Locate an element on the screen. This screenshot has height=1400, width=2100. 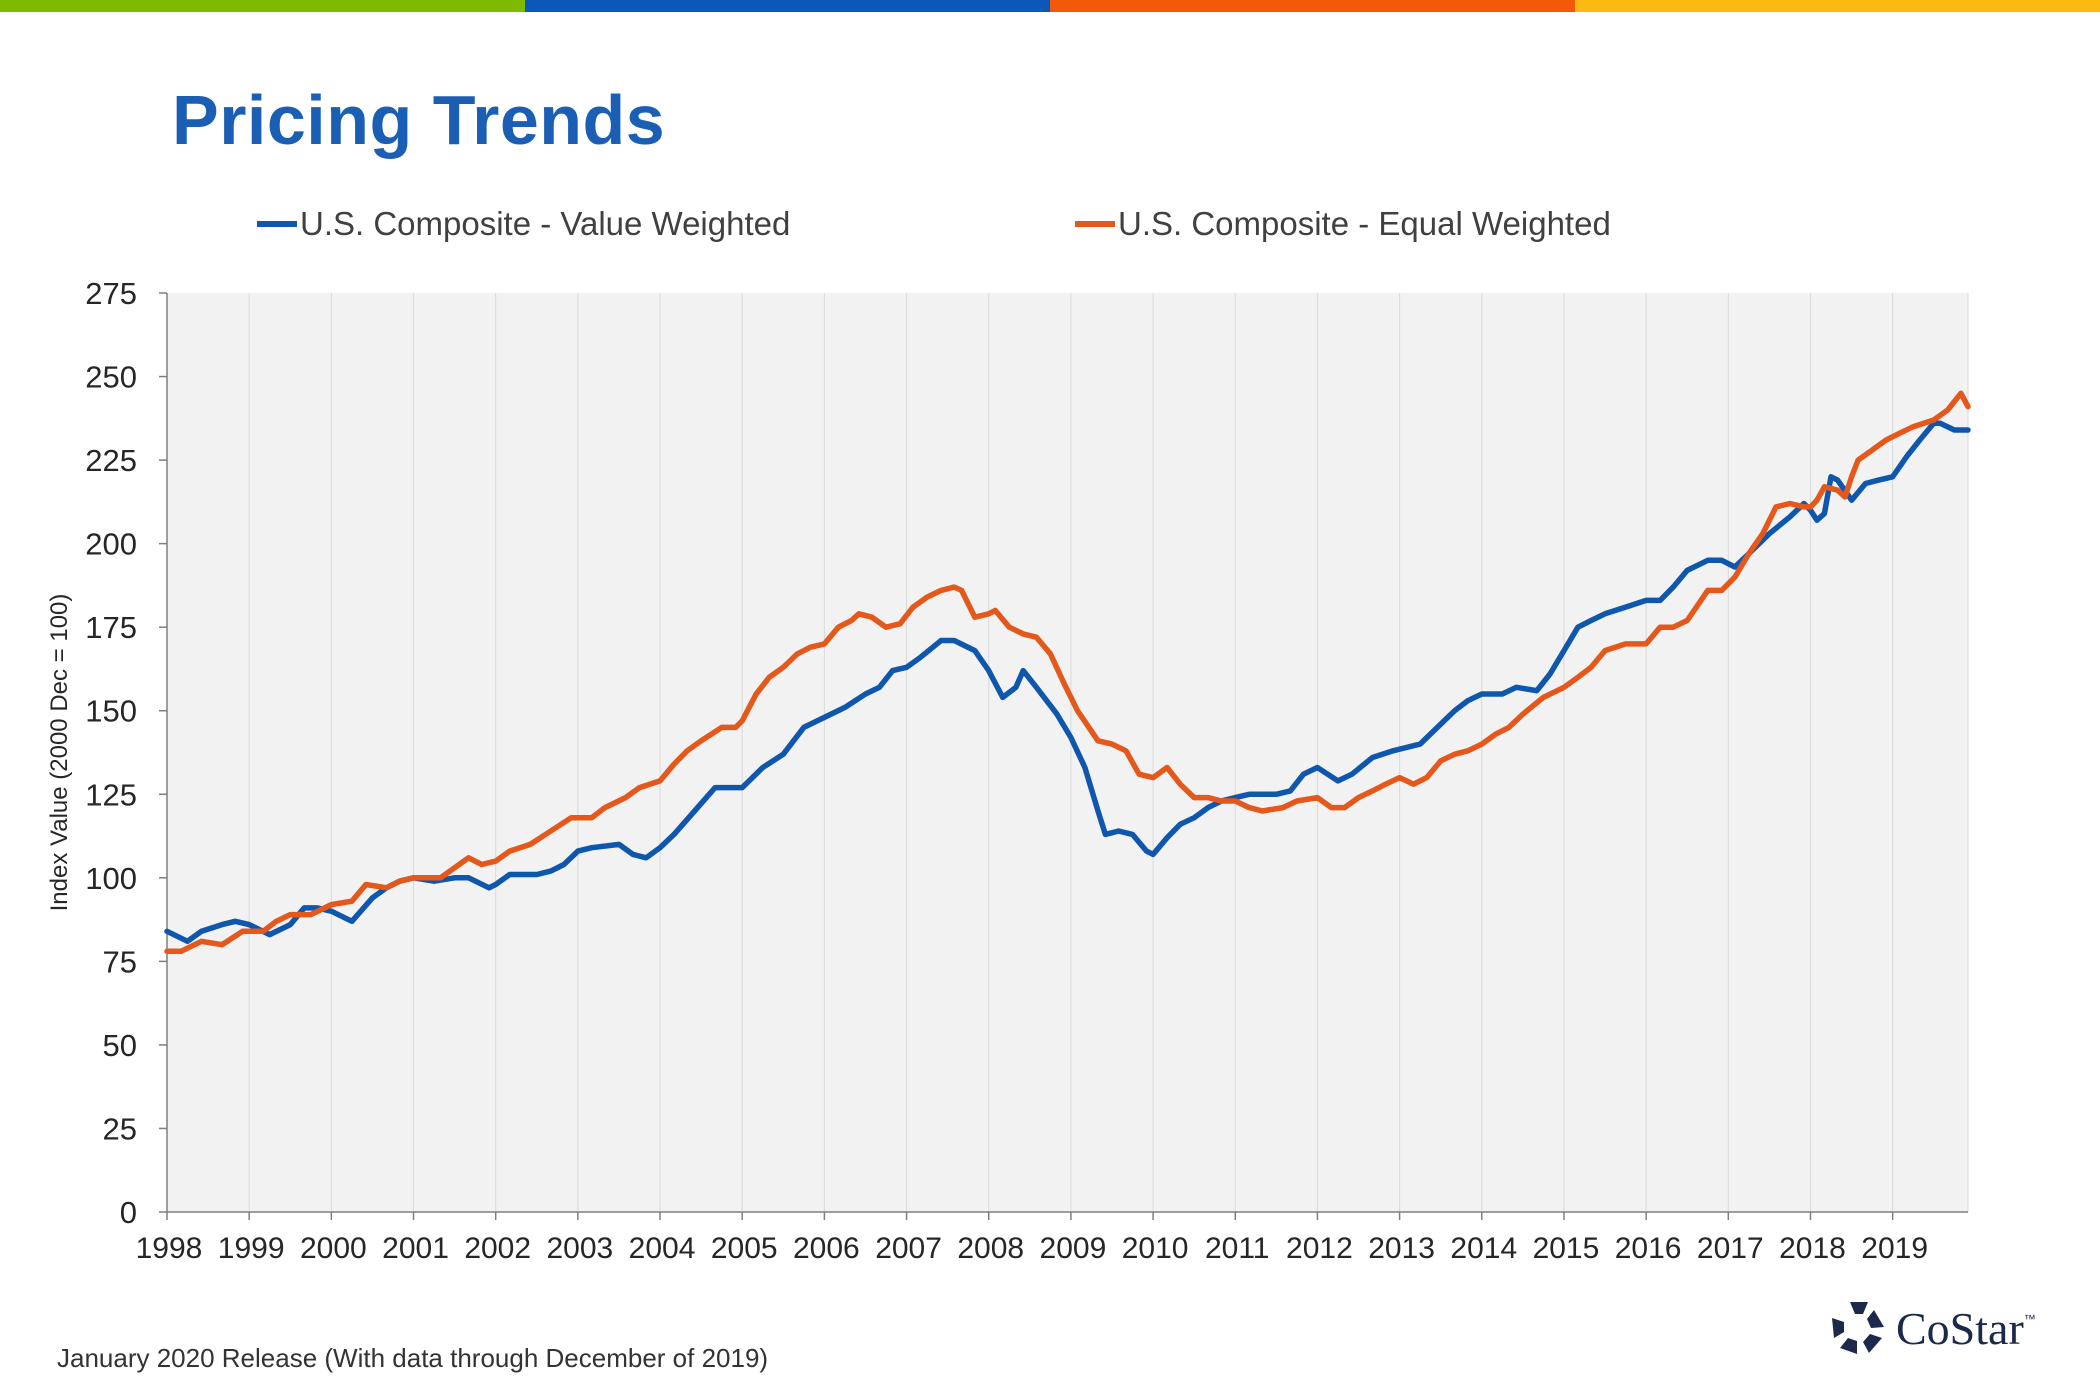
costar-star-icon is located at coordinates (1858, 1328).